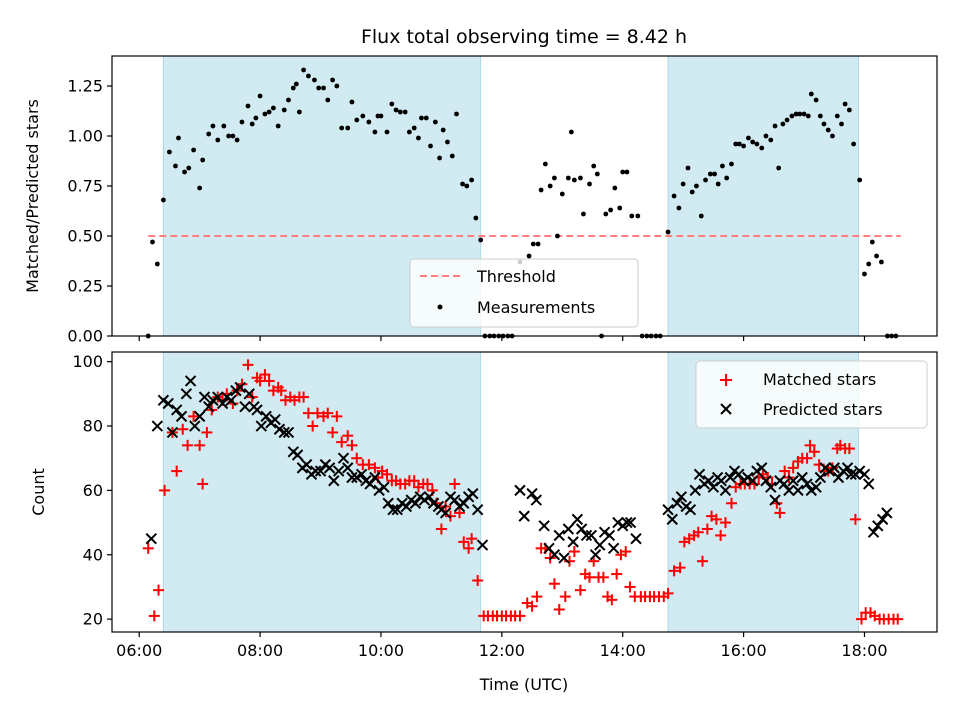 Image resolution: width=960 pixels, height=720 pixels. Describe the element at coordinates (864, 650) in the screenshot. I see `x-tick-label: 18:00` at that location.